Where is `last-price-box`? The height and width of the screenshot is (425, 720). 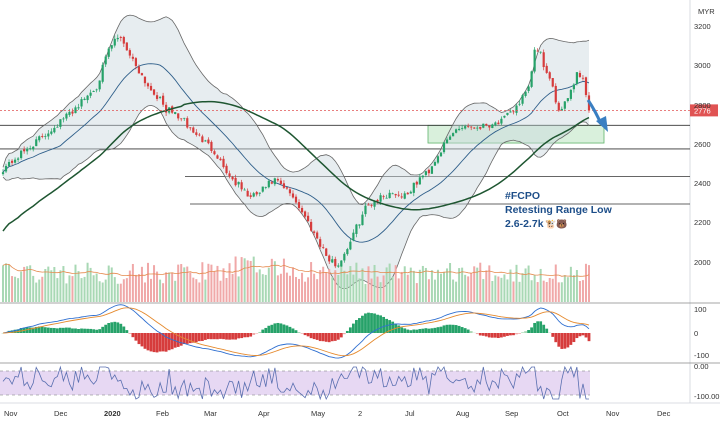
last-price-box is located at coordinates (704, 110).